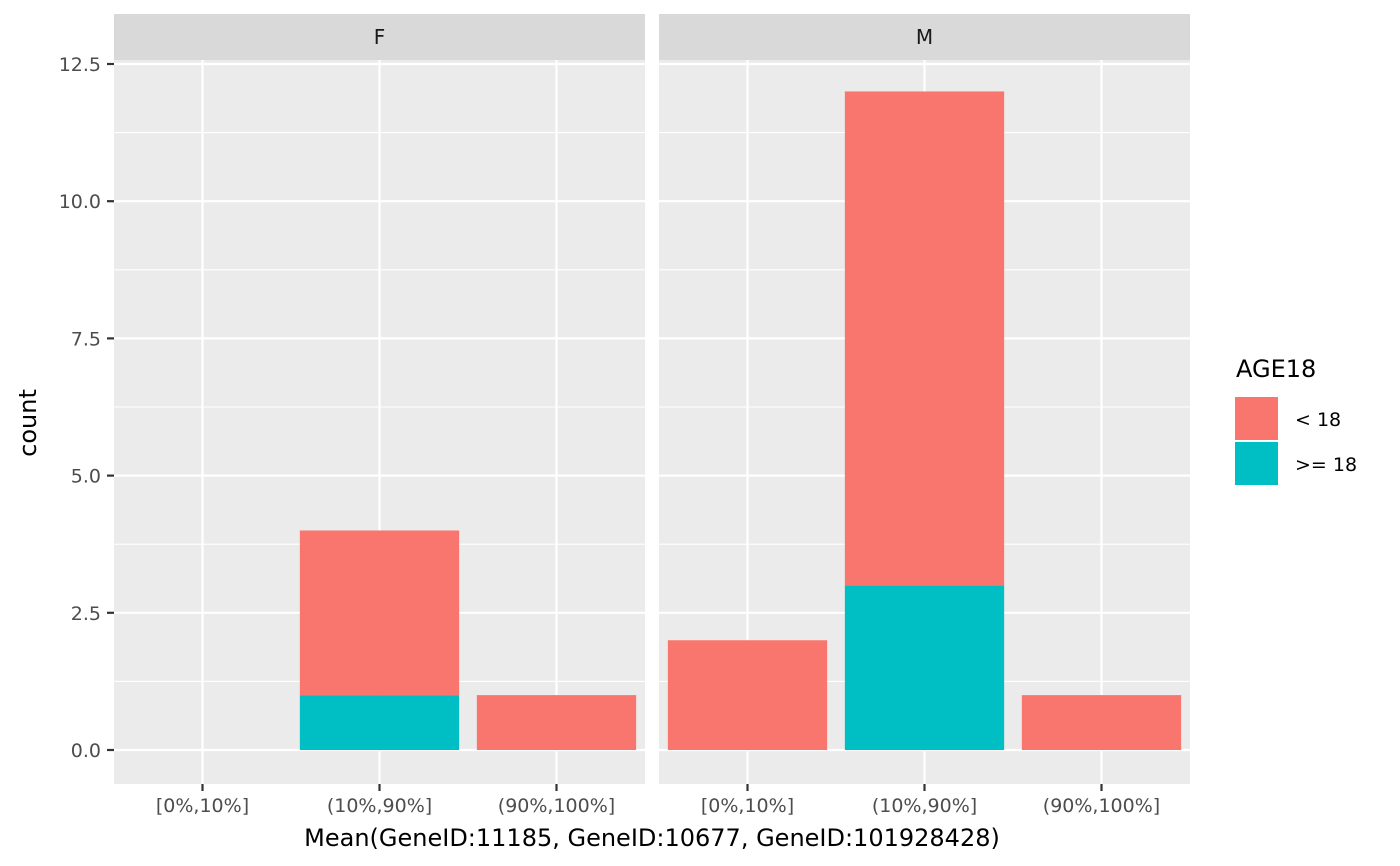  Describe the element at coordinates (86, 339) in the screenshot. I see `y-tick-label: 7.5` at that location.